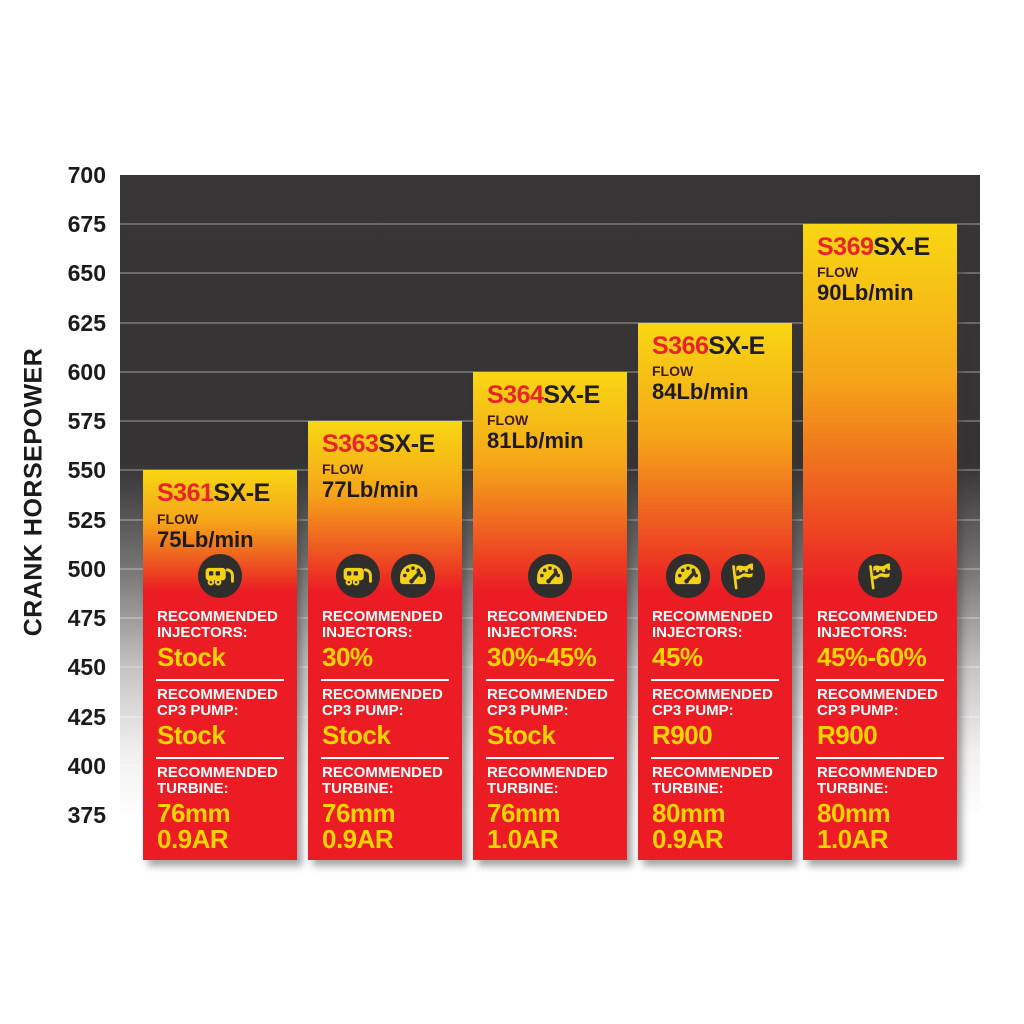 Image resolution: width=1024 pixels, height=1024 pixels. What do you see at coordinates (700, 391) in the screenshot?
I see `flow-value: 84Lb/min` at bounding box center [700, 391].